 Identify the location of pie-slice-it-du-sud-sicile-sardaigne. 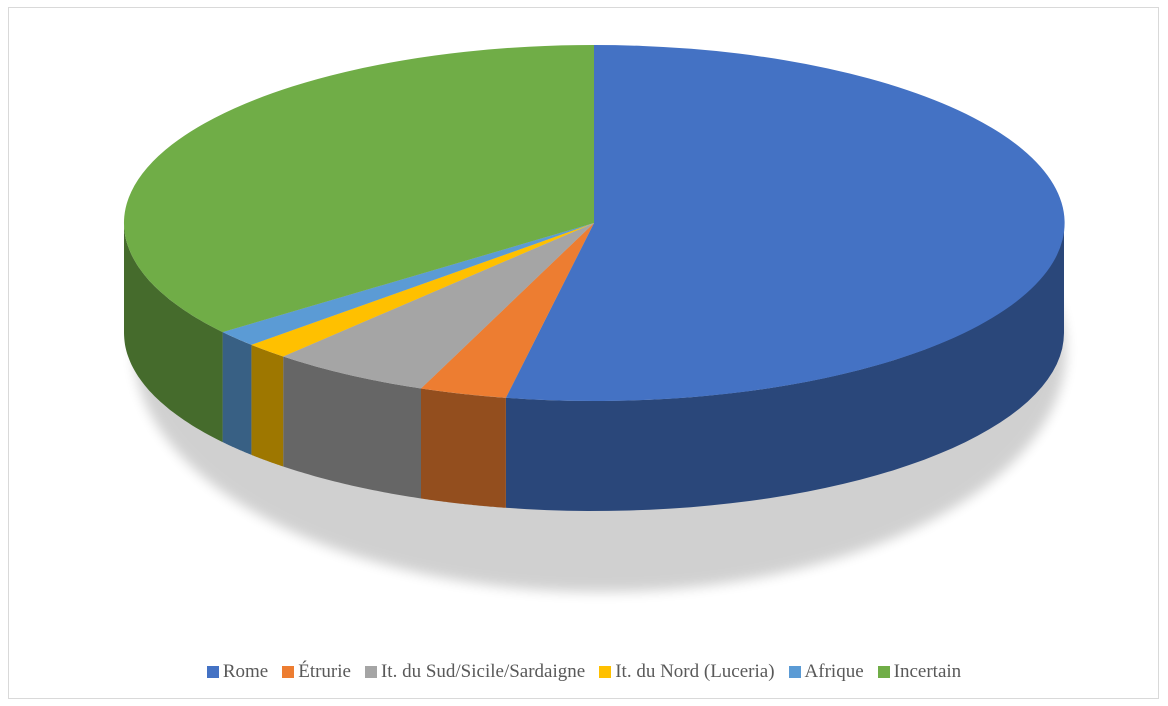
(438, 306).